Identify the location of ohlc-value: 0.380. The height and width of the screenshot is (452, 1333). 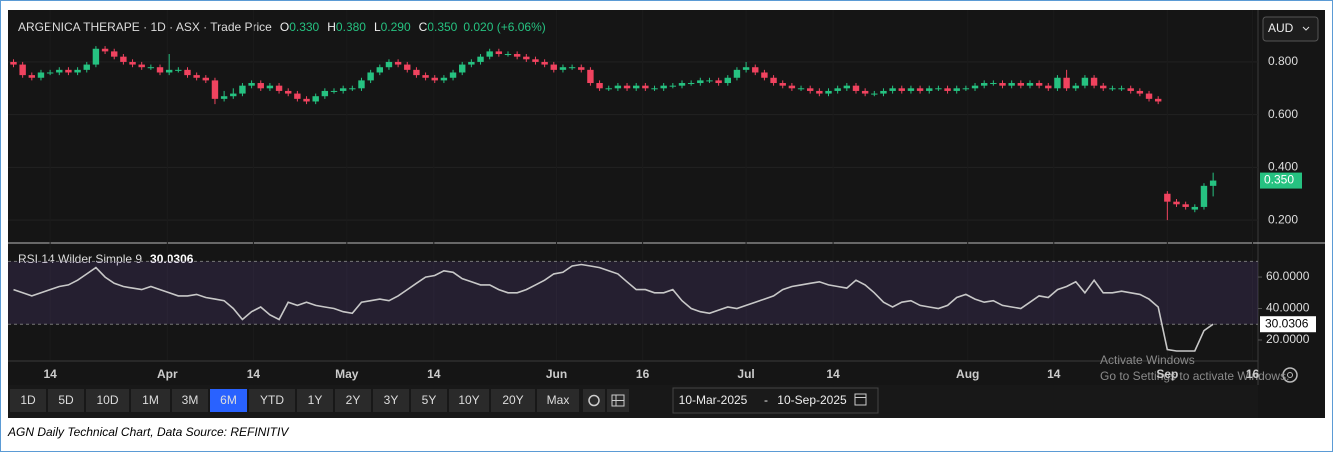
(351, 27).